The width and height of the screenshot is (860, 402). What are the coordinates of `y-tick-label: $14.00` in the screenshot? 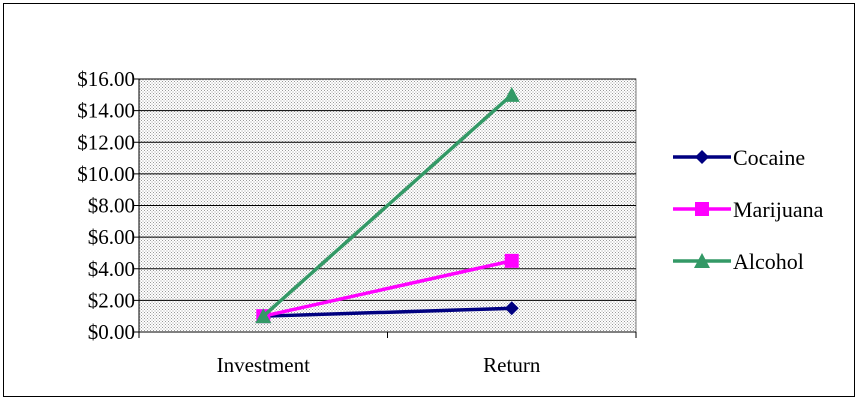 It's located at (106, 111).